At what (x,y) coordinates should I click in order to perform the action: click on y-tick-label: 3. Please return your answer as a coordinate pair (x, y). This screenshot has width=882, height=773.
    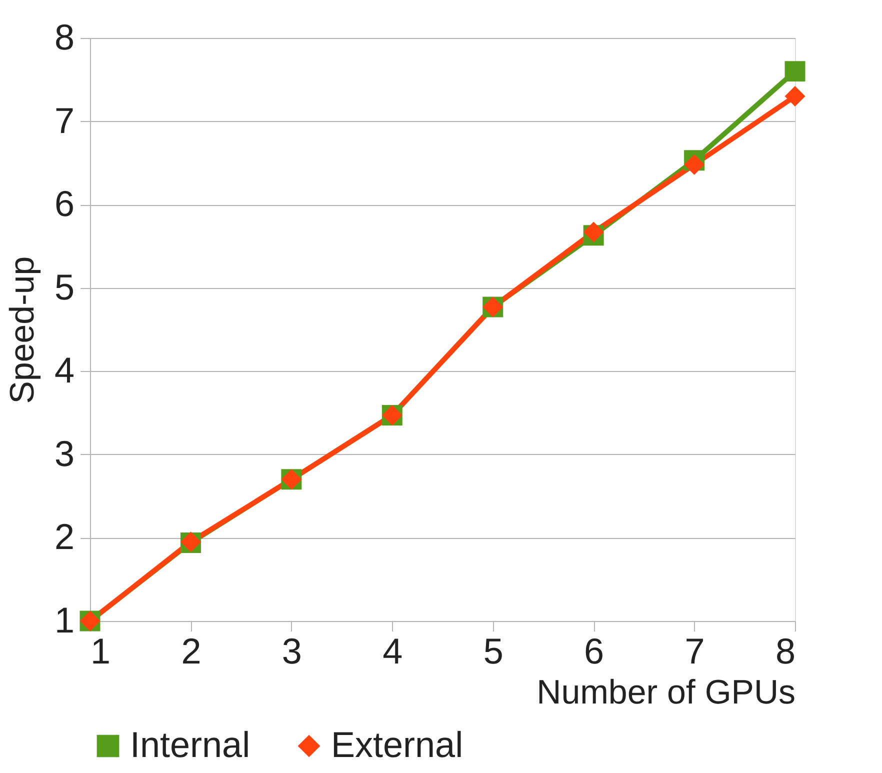
    Looking at the image, I should click on (64, 453).